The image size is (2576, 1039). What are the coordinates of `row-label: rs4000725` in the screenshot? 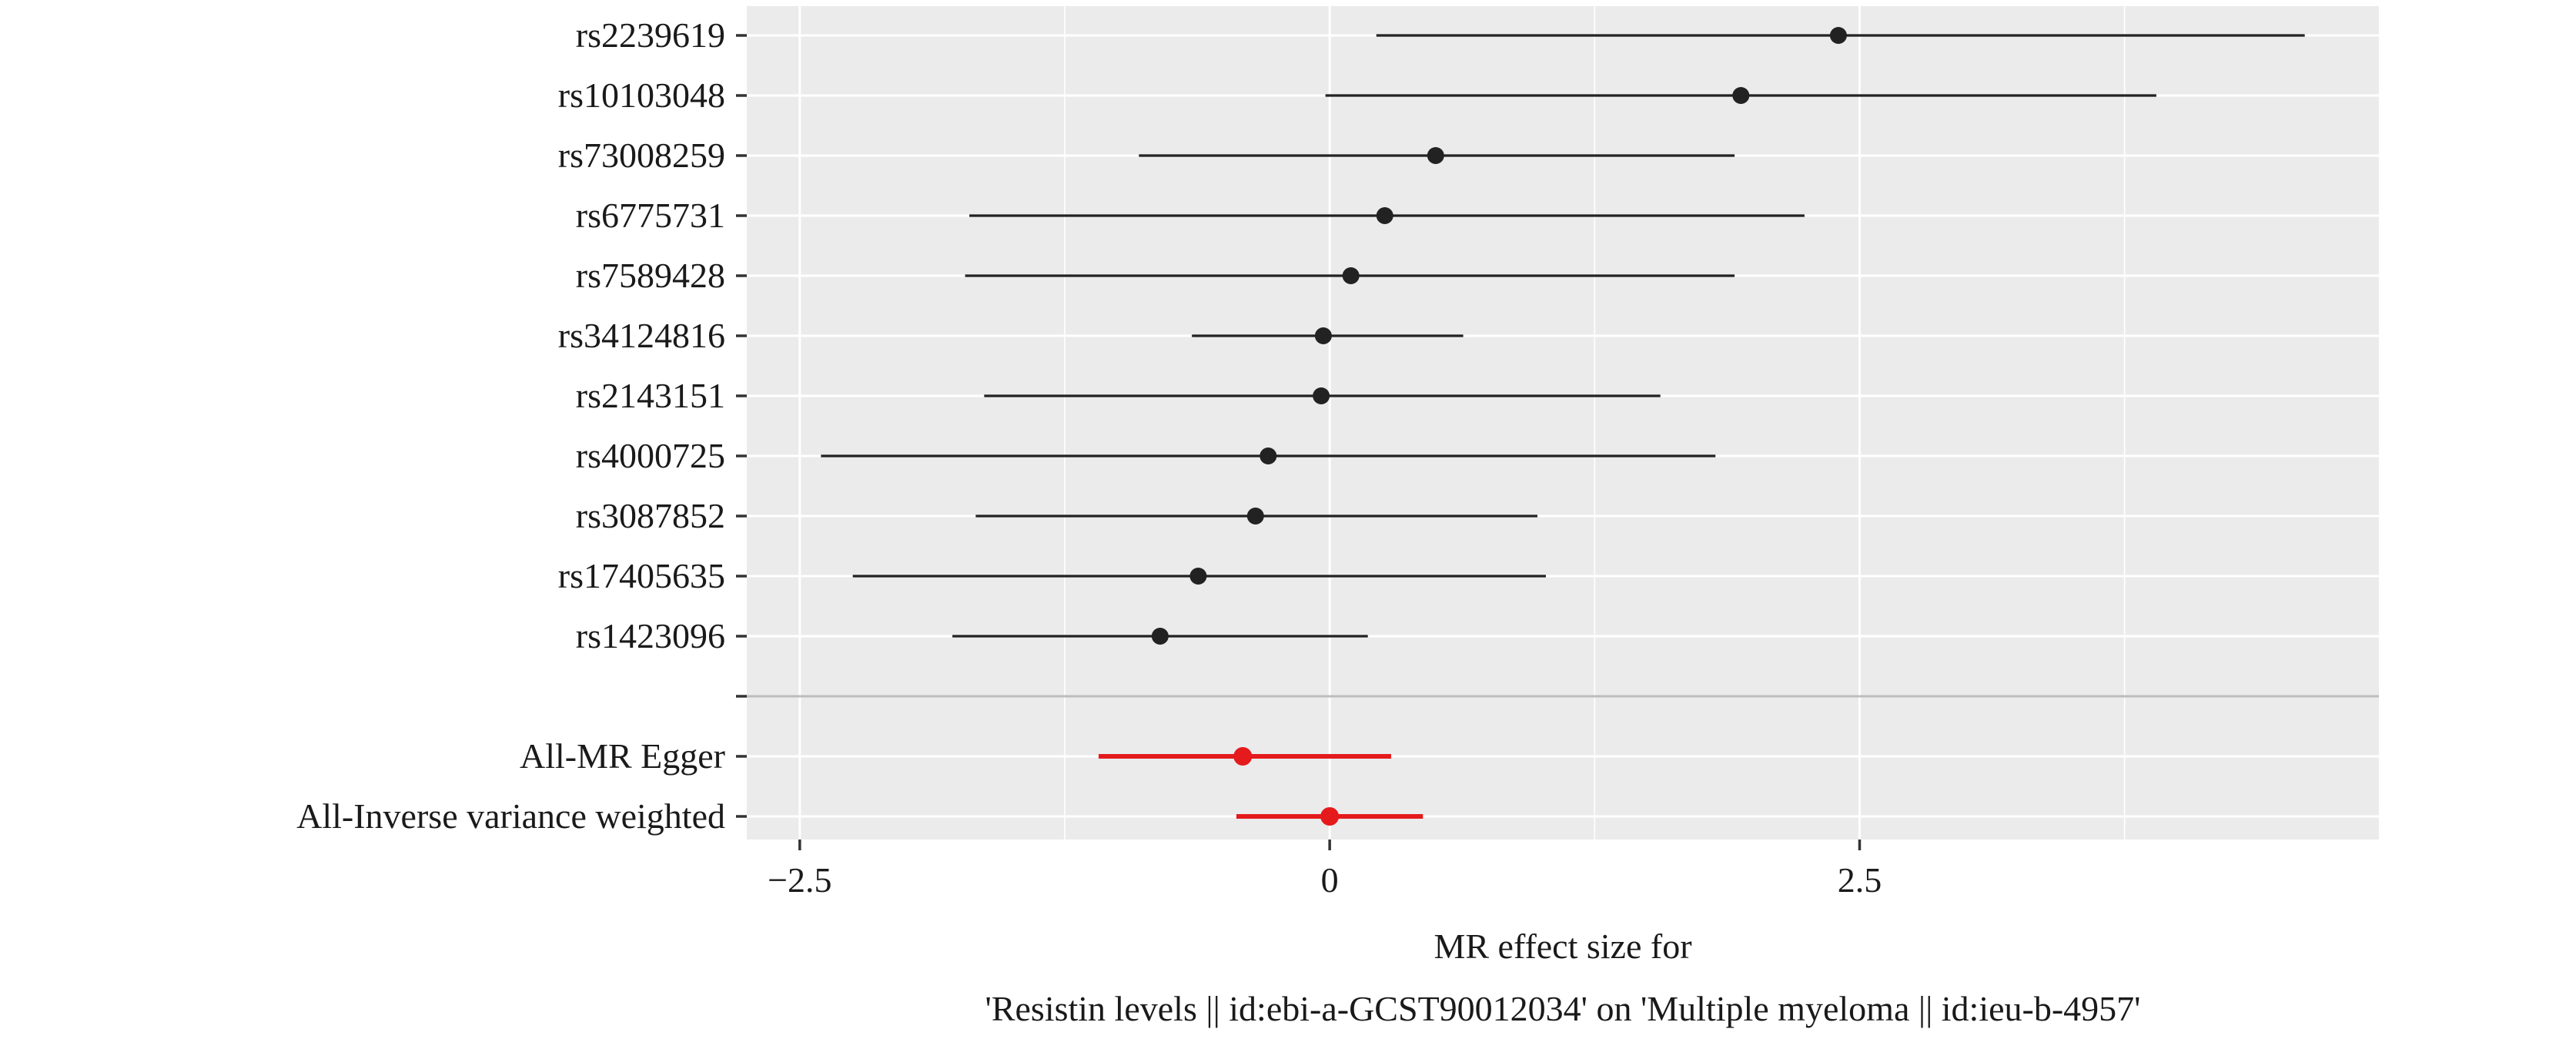 It's located at (650, 455).